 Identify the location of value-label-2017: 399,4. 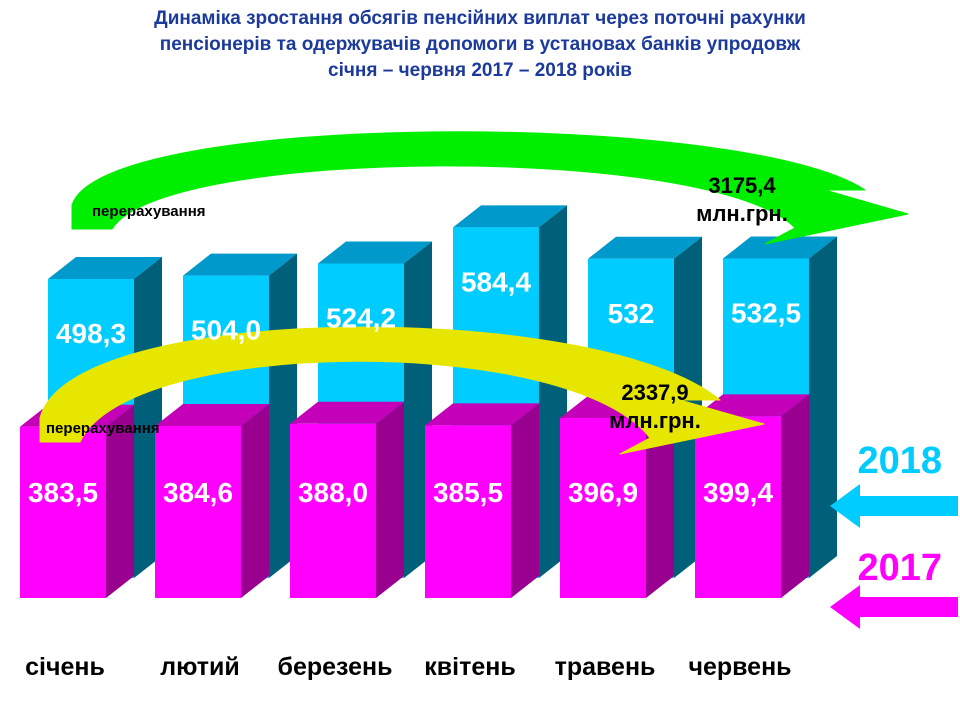
(738, 492).